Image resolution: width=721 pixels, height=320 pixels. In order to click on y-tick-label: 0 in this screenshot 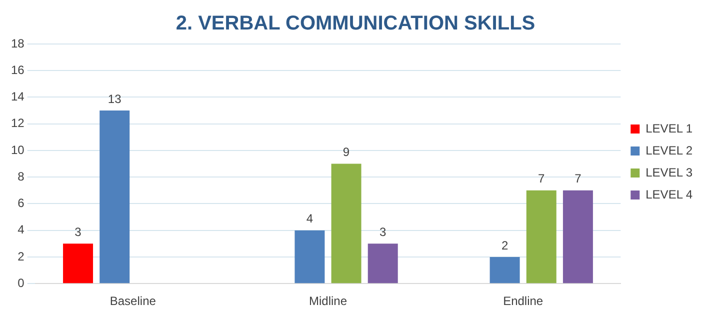, I will do `click(21, 283)`.